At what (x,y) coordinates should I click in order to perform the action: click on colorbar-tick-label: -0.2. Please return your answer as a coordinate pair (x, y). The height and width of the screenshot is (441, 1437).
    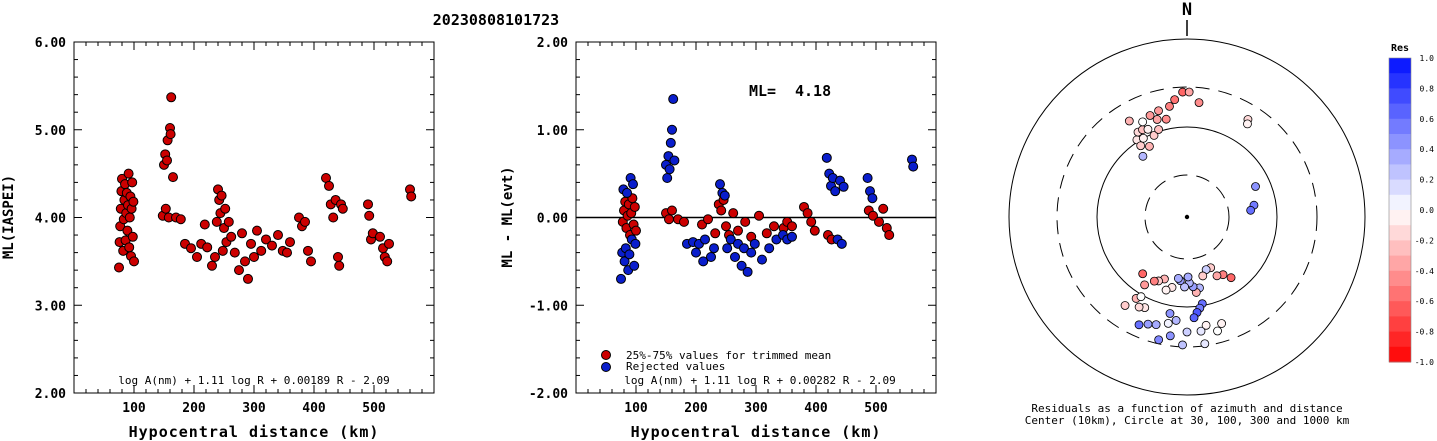
    Looking at the image, I should click on (1424, 240).